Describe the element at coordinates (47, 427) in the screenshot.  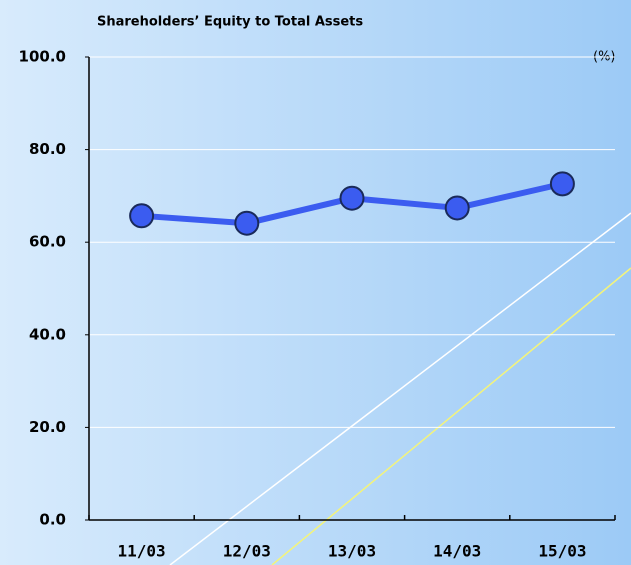
I see `y-tick-label: 20.0` at that location.